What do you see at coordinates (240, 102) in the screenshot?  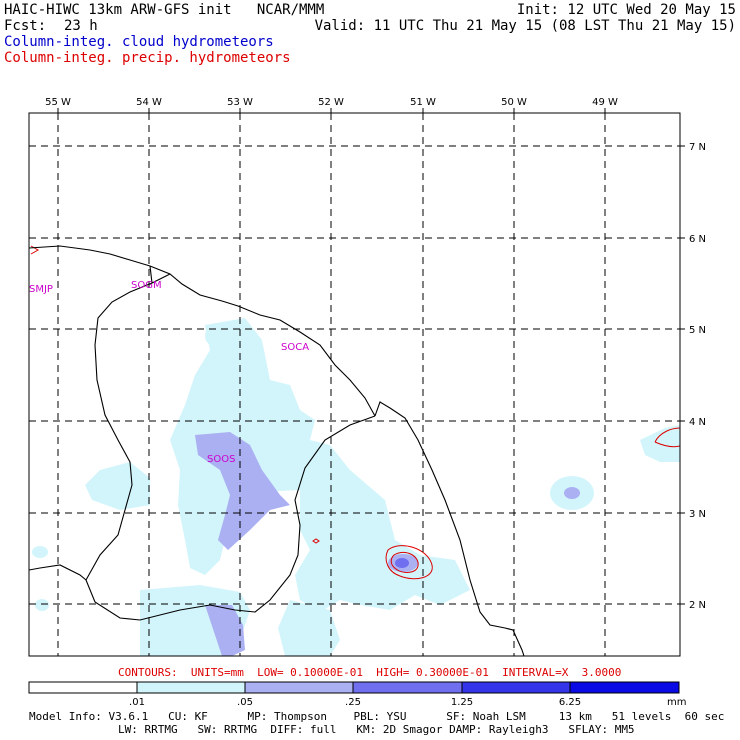 I see `lon-label-53w: 53 W` at bounding box center [240, 102].